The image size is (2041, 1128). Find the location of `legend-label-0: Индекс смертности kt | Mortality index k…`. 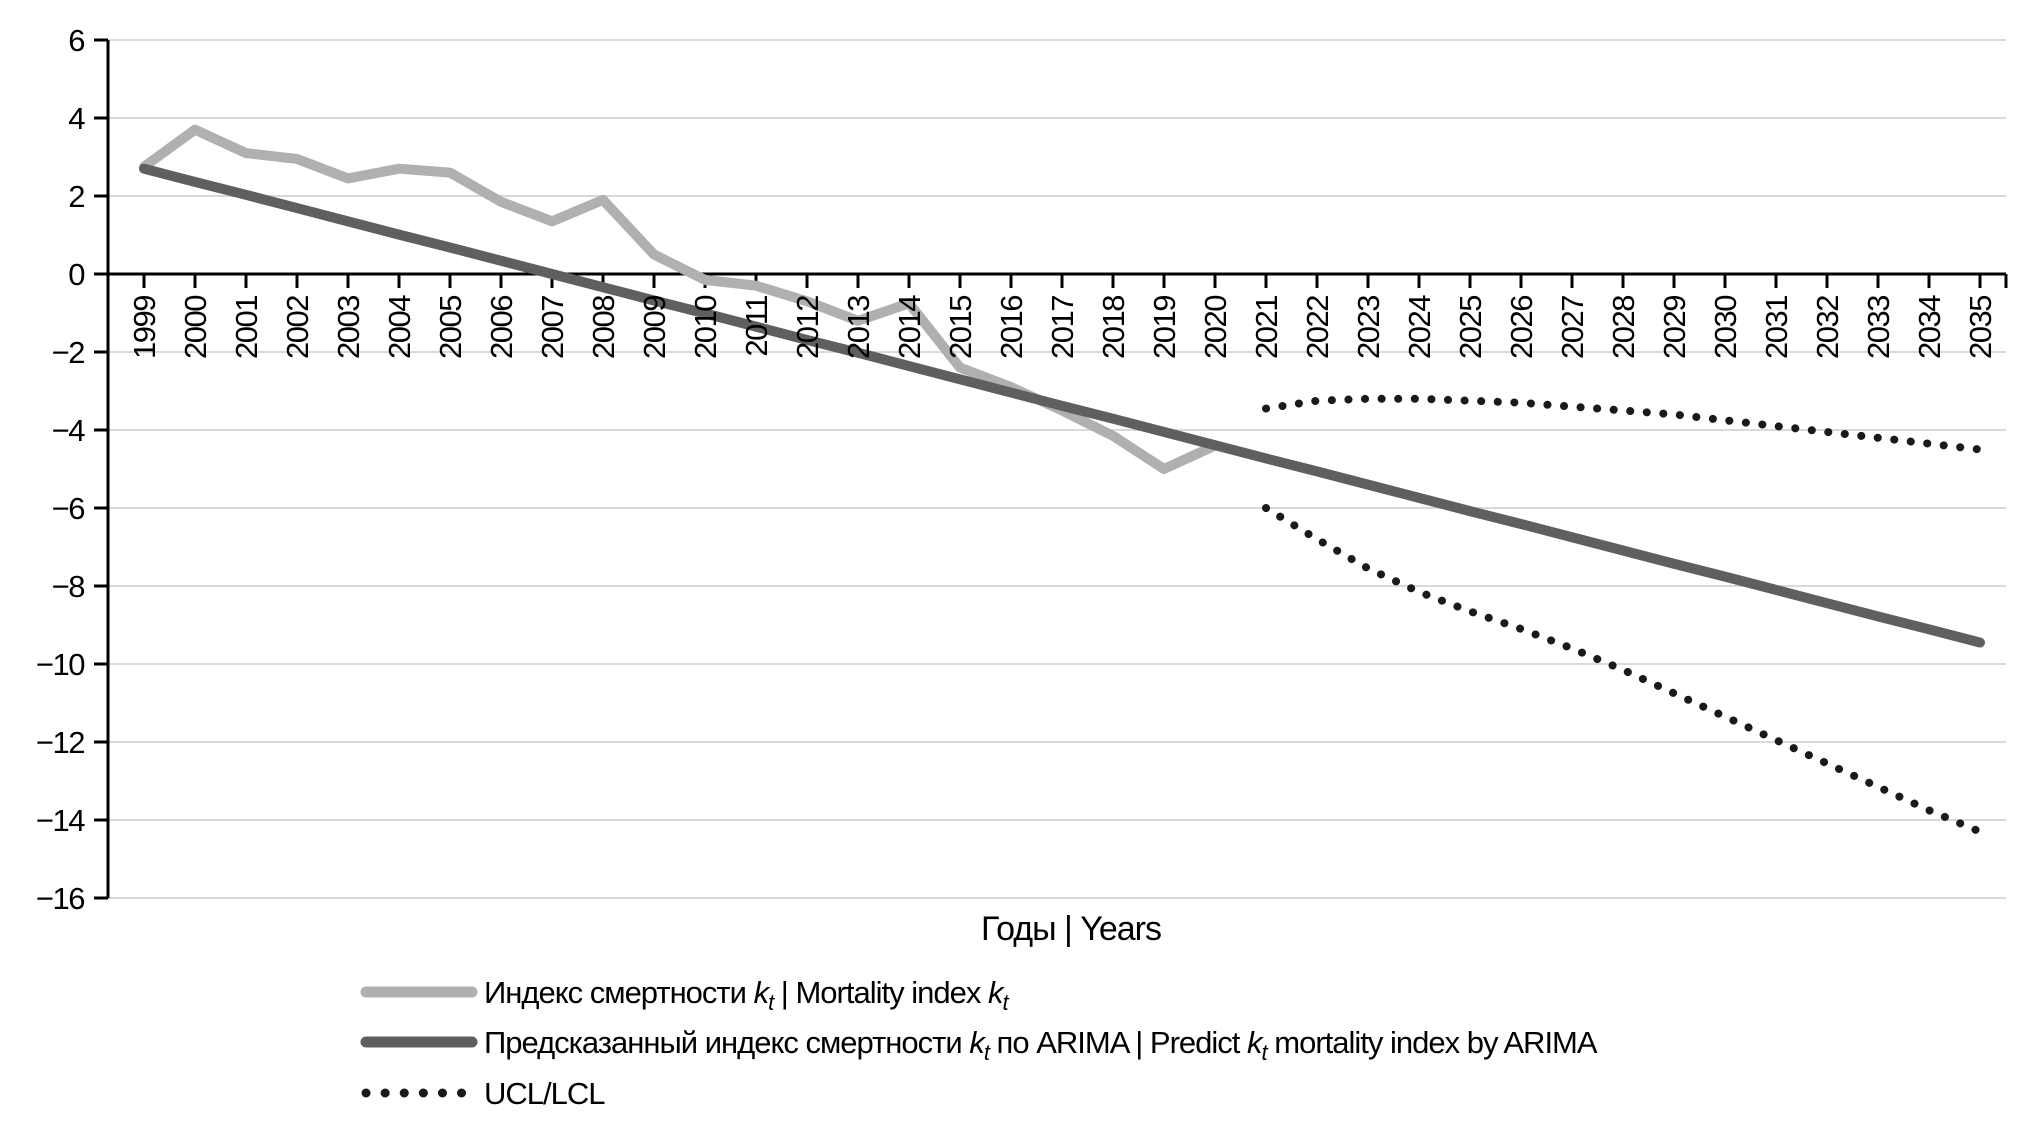

legend-label-0: Индекс смертности kt | Mortality index k… is located at coordinates (746, 995).